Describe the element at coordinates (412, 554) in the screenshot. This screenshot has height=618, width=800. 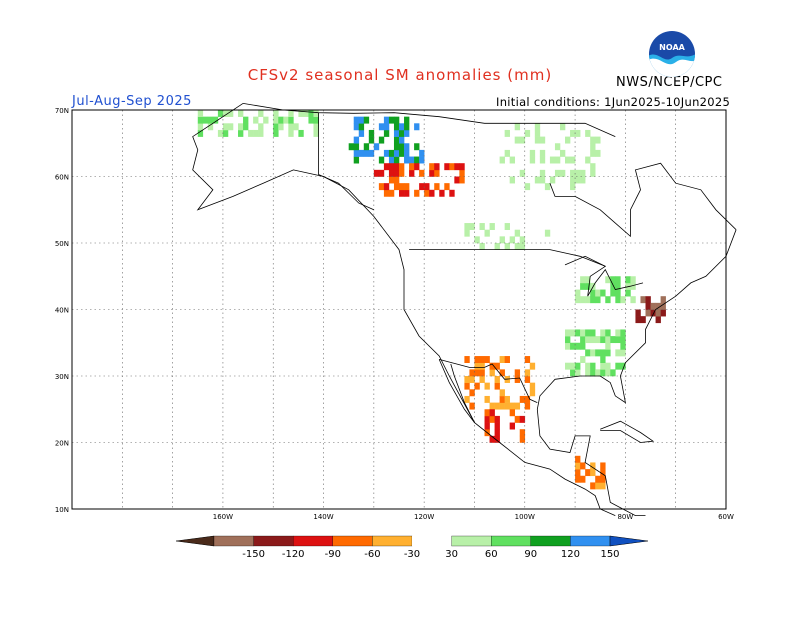
I see `colorbar-label: -30` at that location.